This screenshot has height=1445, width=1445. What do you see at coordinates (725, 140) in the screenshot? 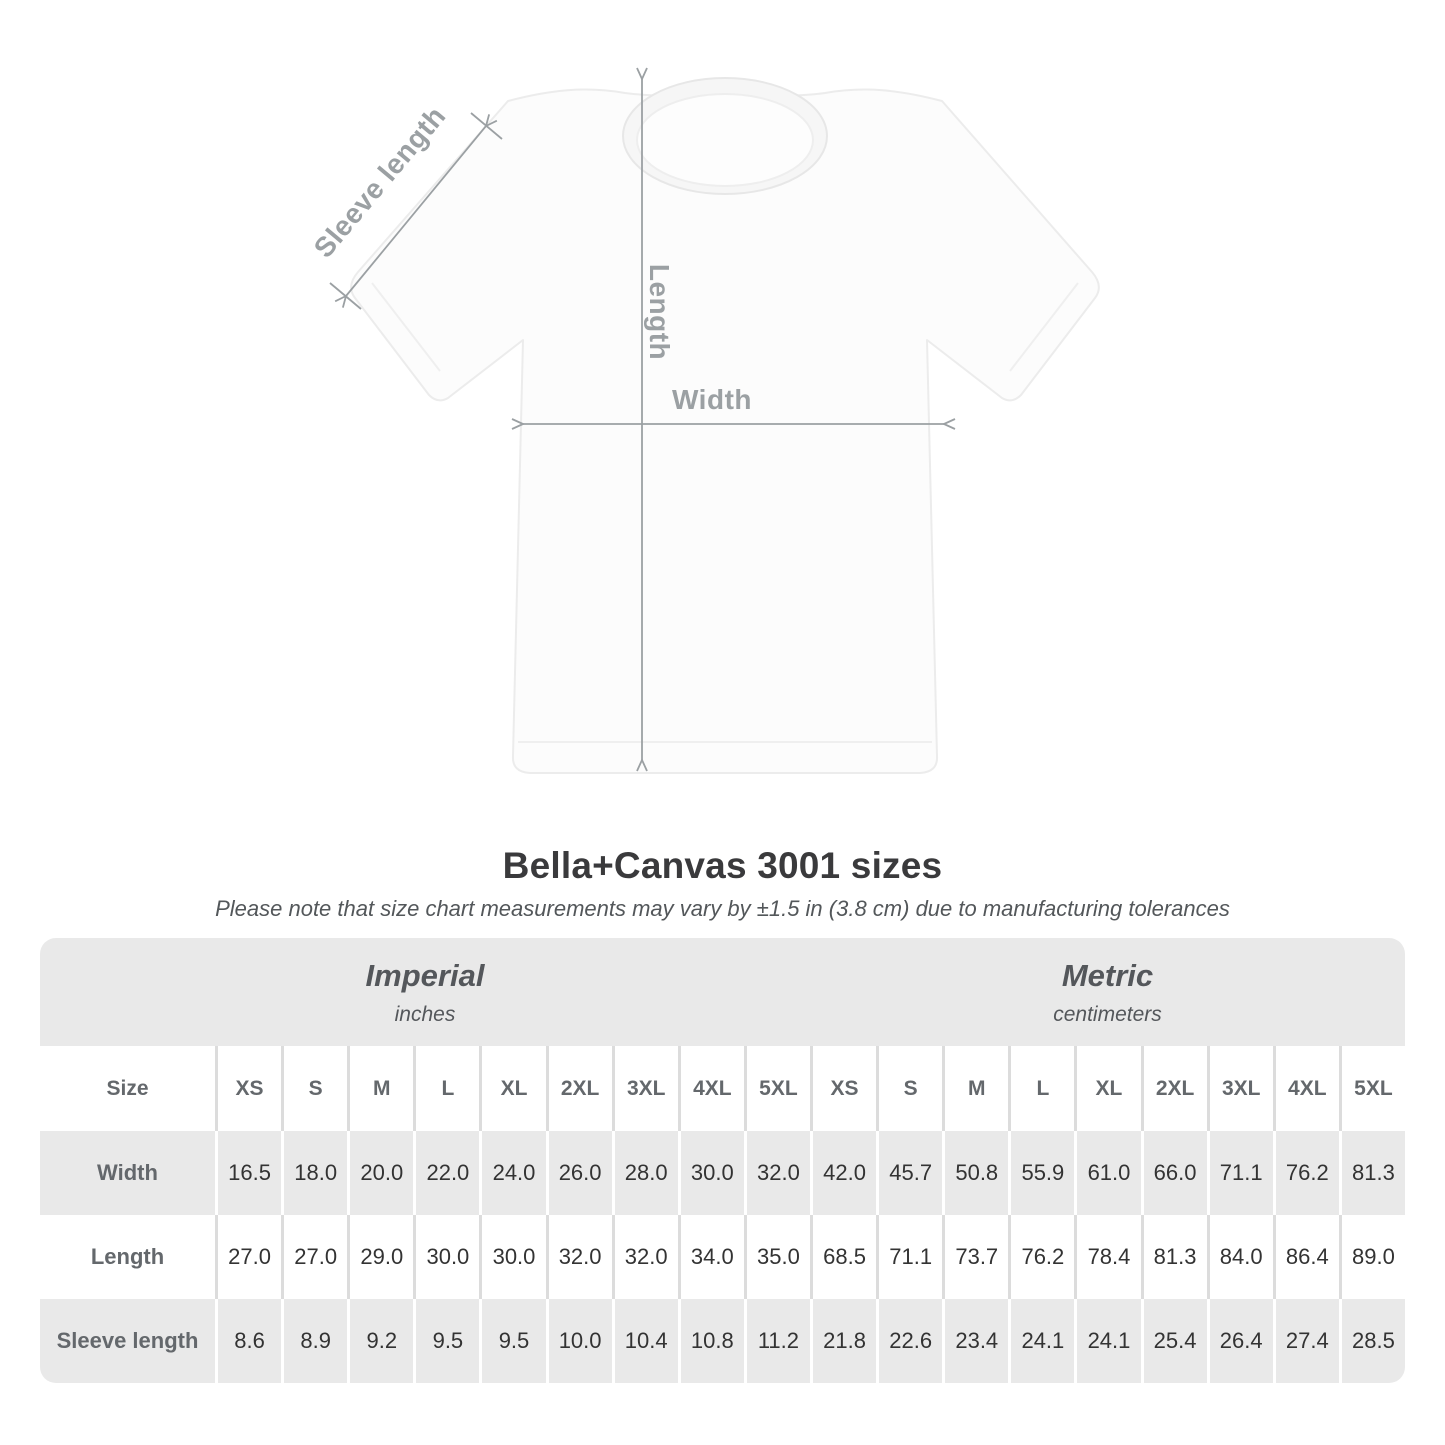
I see `collar-inner` at bounding box center [725, 140].